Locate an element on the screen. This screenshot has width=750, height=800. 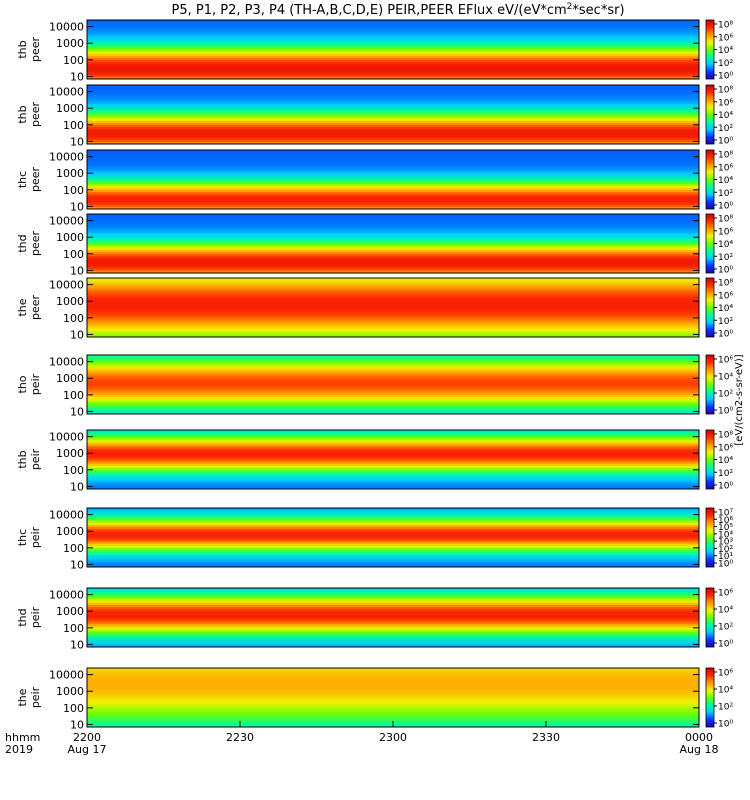
spectrogram-panel: 10 100 1000 10000 thbpeer 10⁸ 10⁶ 10⁴ 10² 10⁰ is located at coordinates (374, 51).